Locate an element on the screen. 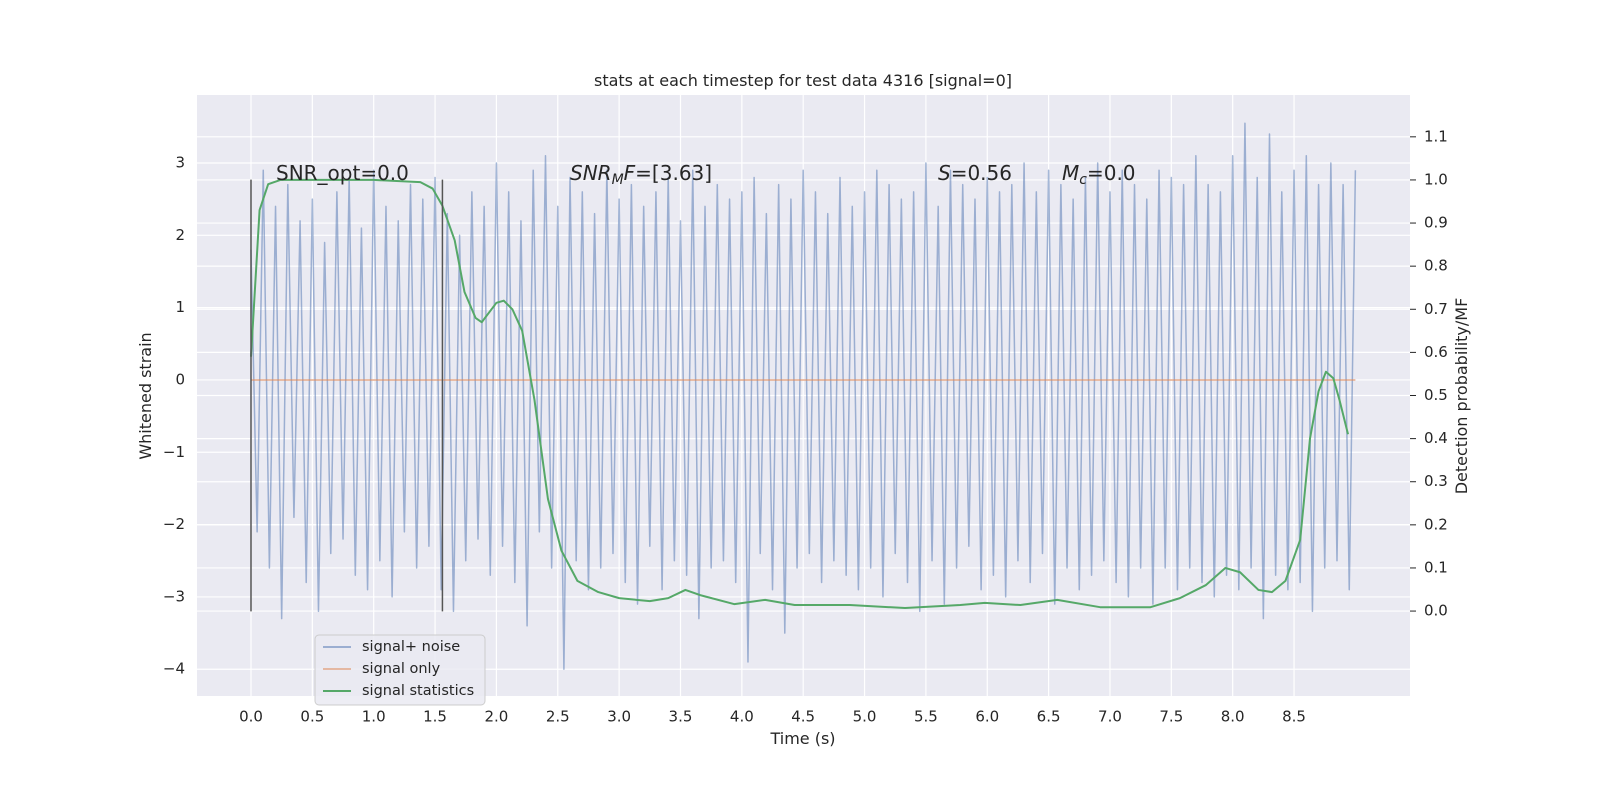 The image size is (1600, 800). y-tick-label: 3 is located at coordinates (180, 162).